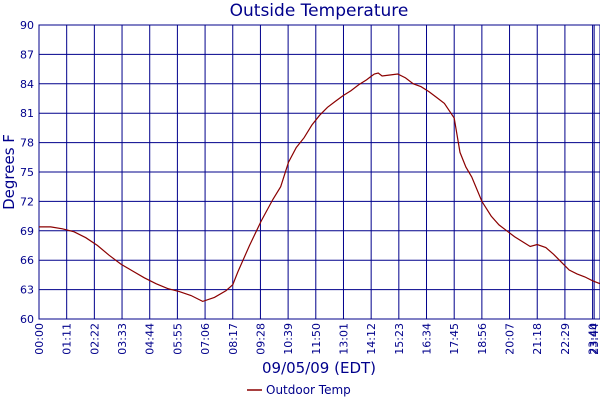  I want to click on y-tick-label: 78, so click(27, 143).